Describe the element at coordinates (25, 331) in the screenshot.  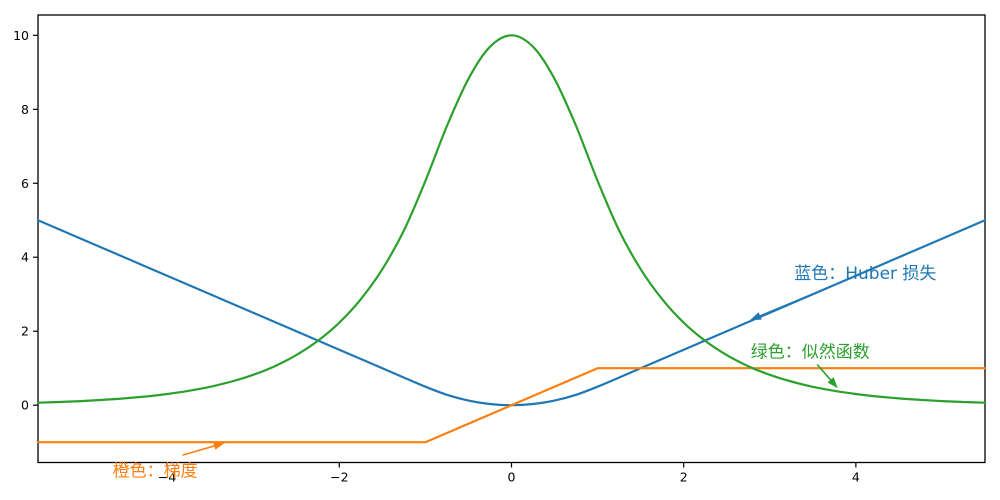
I see `y-tick-label: 2` at that location.